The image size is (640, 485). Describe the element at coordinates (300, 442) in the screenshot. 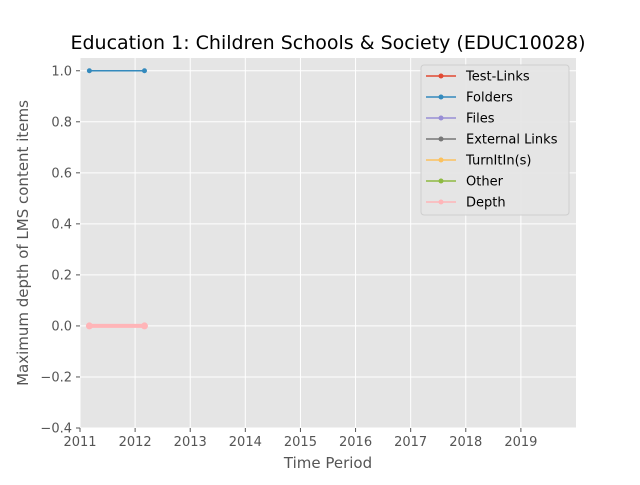

I see `x-tick-label: 2015` at that location.